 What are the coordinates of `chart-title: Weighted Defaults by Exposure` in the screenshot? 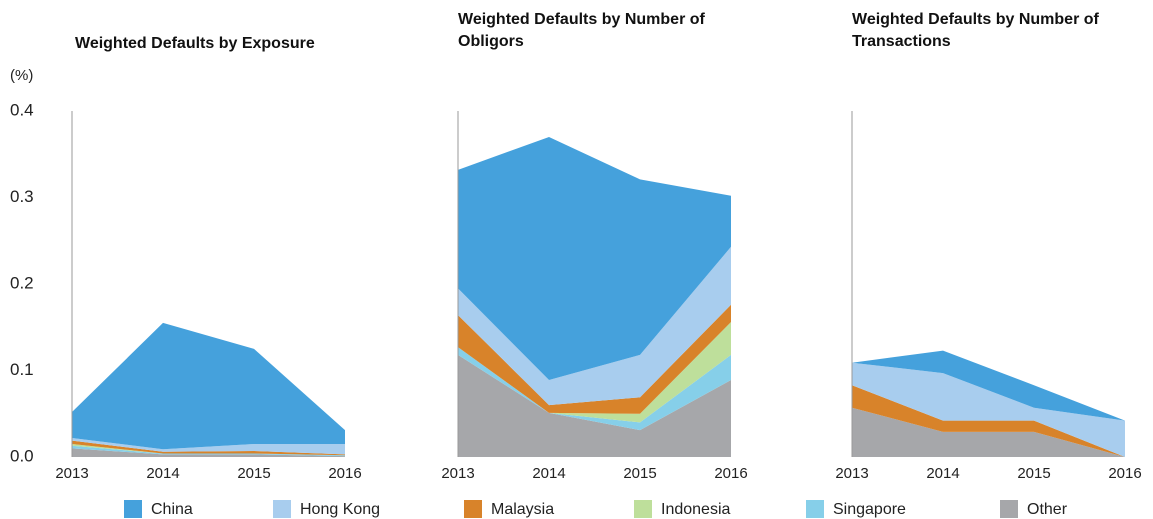 It's located at (195, 43).